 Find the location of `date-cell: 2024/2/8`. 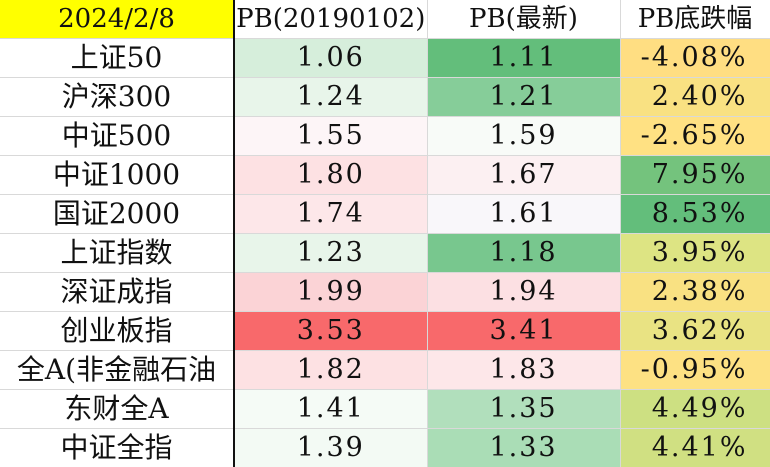

date-cell: 2024/2/8 is located at coordinates (117, 19).